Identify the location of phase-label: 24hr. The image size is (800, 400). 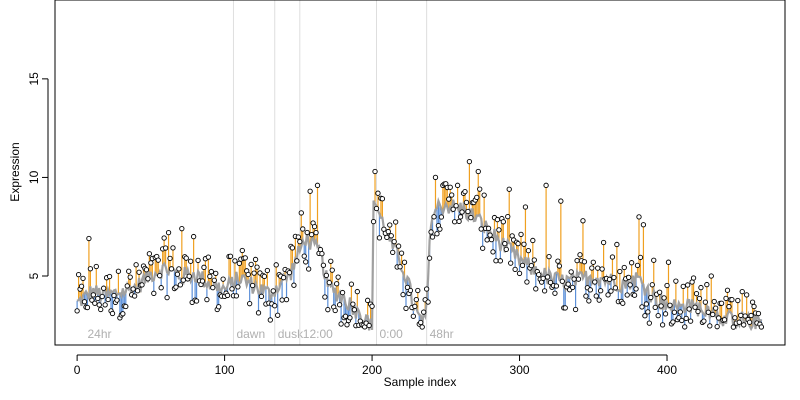
(99, 334).